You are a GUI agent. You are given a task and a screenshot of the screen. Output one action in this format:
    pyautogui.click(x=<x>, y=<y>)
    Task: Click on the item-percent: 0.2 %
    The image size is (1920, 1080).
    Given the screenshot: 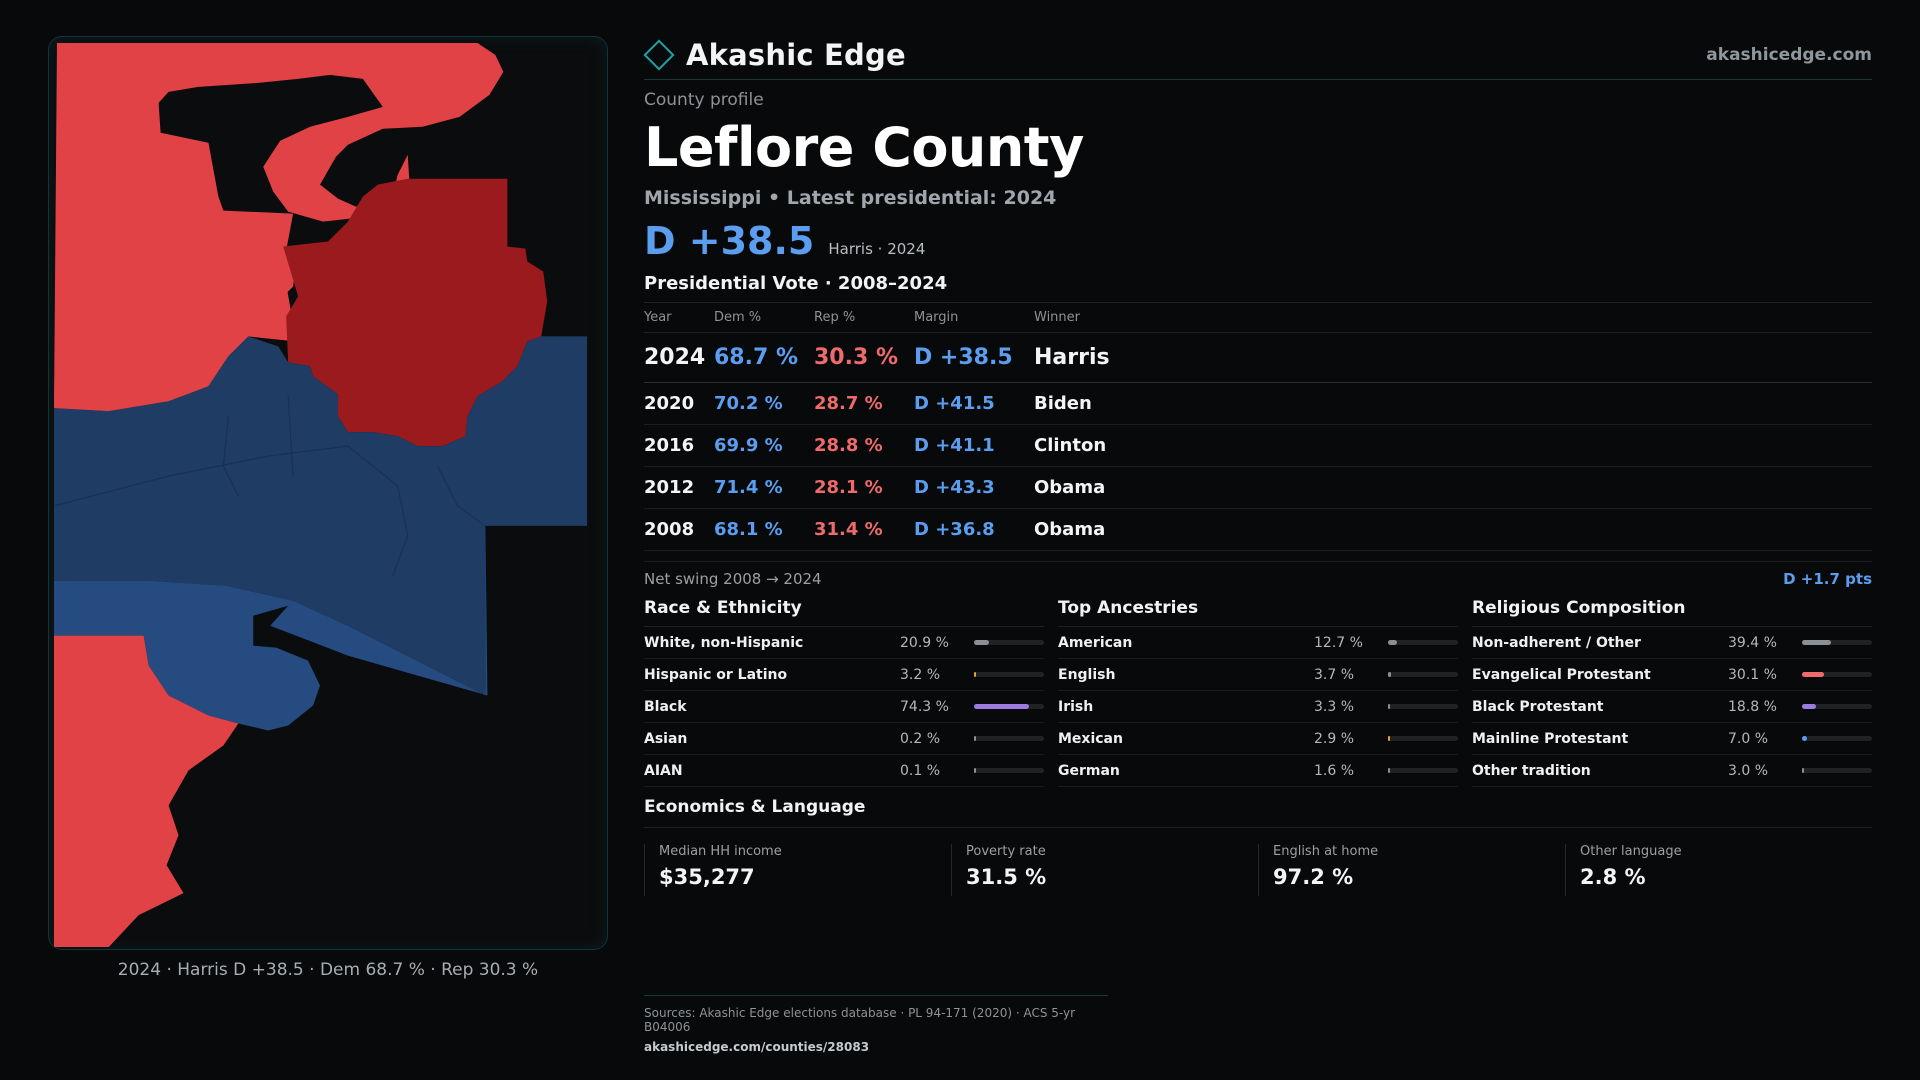 What is the action you would take?
    pyautogui.click(x=920, y=738)
    